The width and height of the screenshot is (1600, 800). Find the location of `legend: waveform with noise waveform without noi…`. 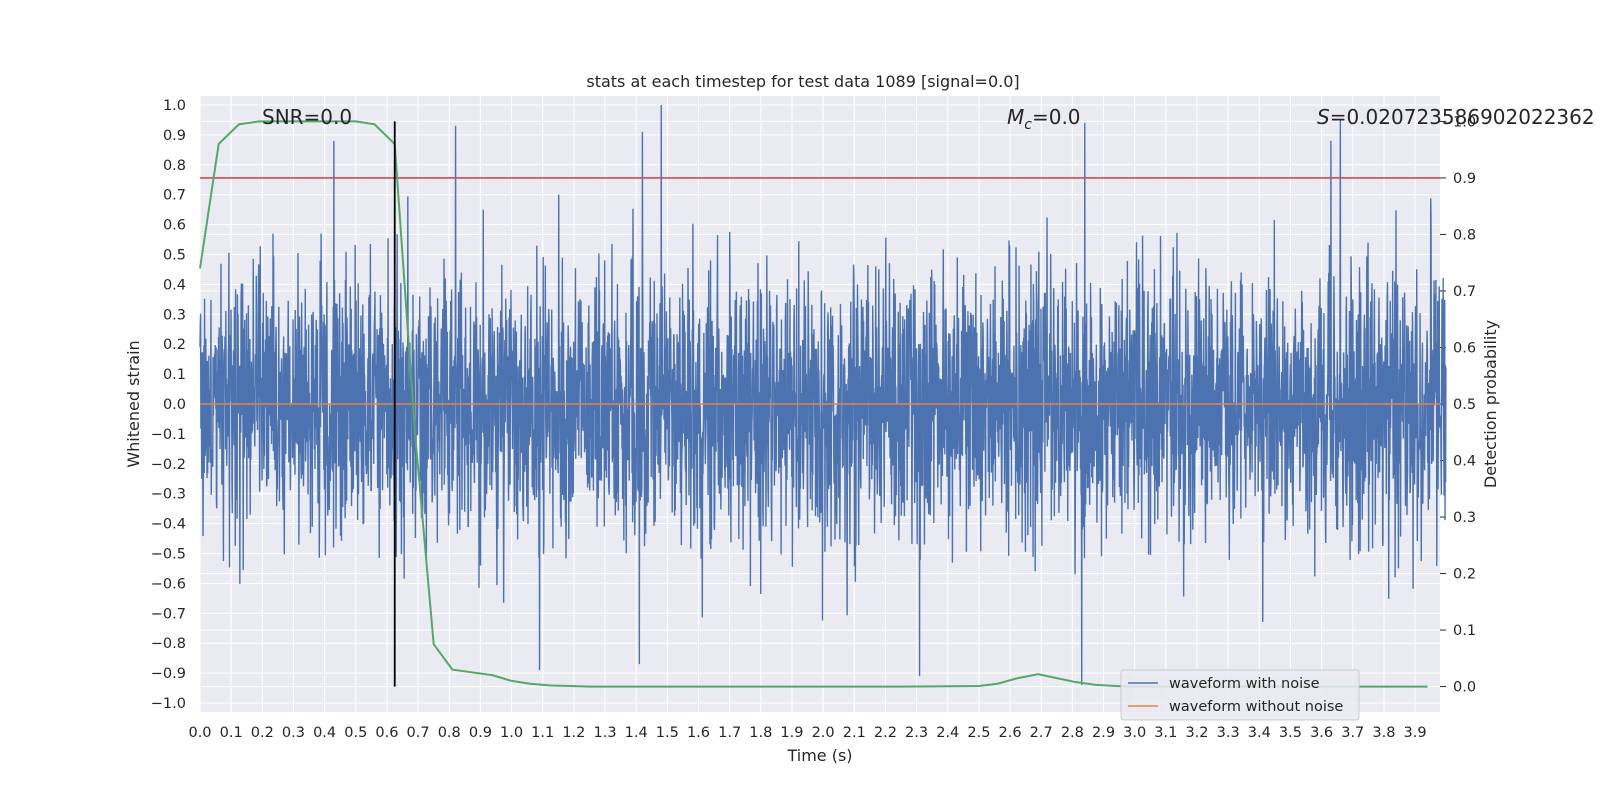

legend: waveform with noise waveform without noi… is located at coordinates (1240, 695).